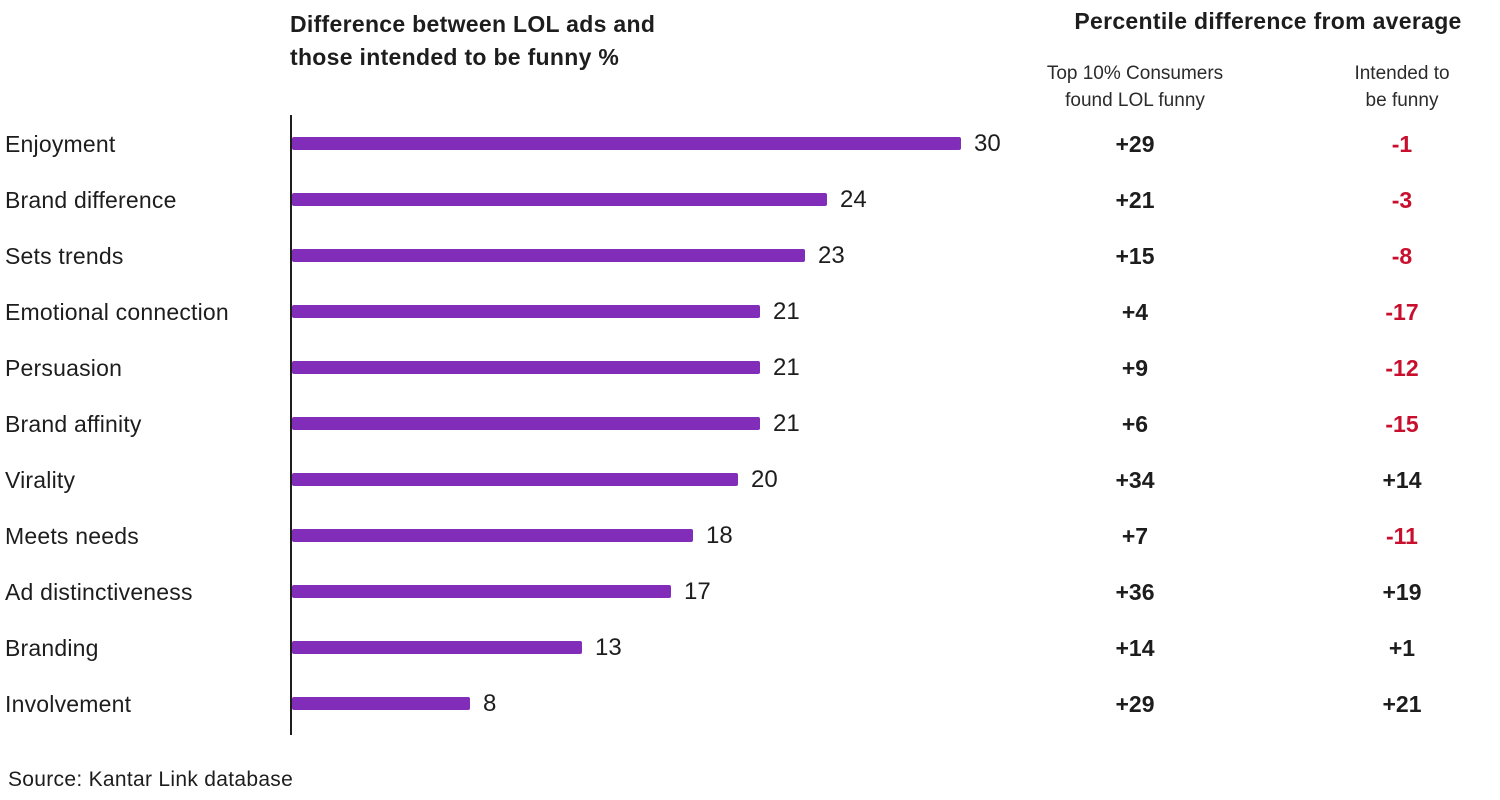 Image resolution: width=1500 pixels, height=800 pixels. What do you see at coordinates (455, 57) in the screenshot?
I see `chart-title-line2: those intended to be funny %` at bounding box center [455, 57].